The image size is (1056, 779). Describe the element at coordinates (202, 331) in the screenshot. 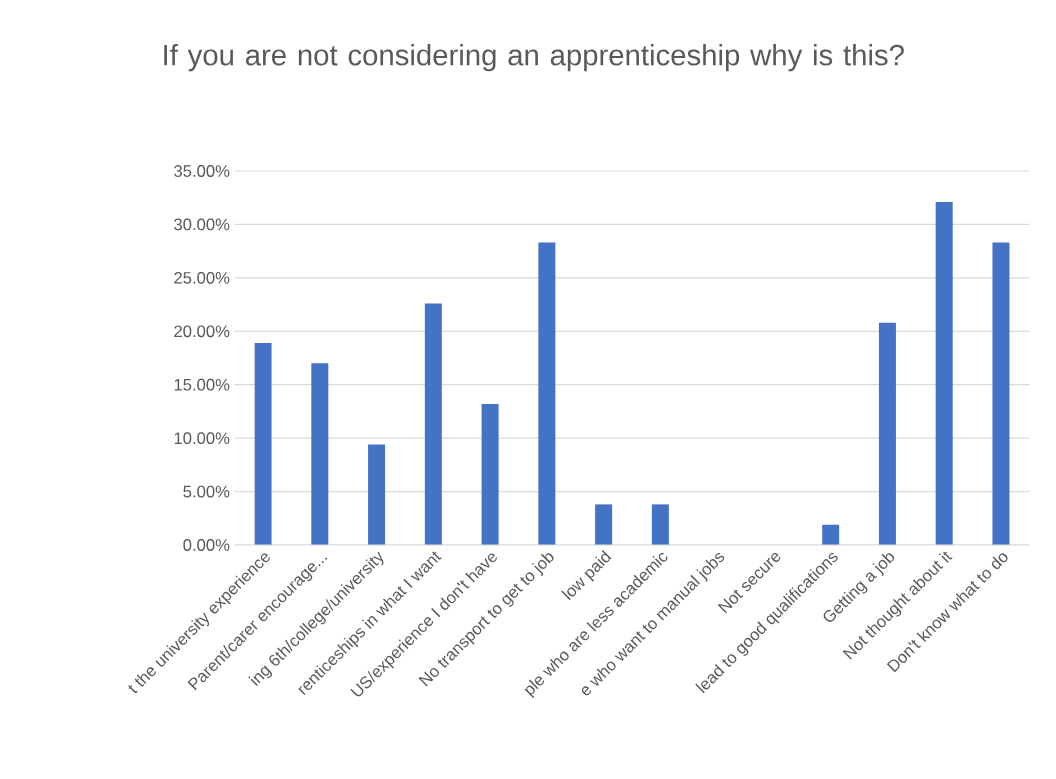

I see `y-tick-label: 20.00%` at that location.